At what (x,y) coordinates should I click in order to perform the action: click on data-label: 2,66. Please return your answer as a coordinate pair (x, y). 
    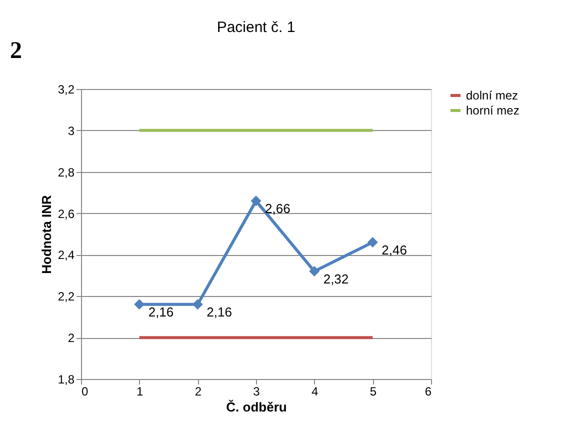
    Looking at the image, I should click on (277, 208).